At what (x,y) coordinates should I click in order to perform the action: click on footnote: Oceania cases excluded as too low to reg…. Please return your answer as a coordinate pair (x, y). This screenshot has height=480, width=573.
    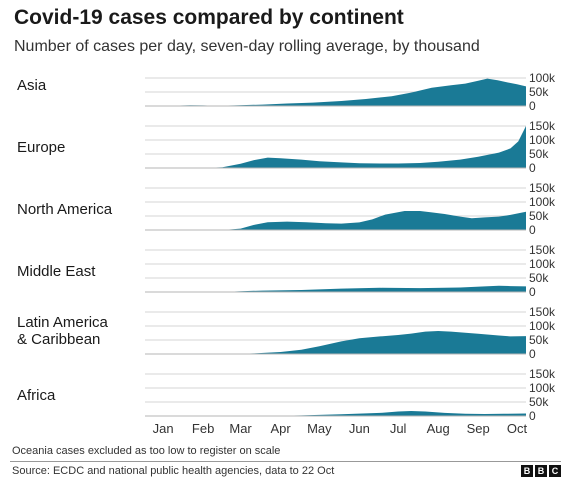
    Looking at the image, I should click on (146, 451).